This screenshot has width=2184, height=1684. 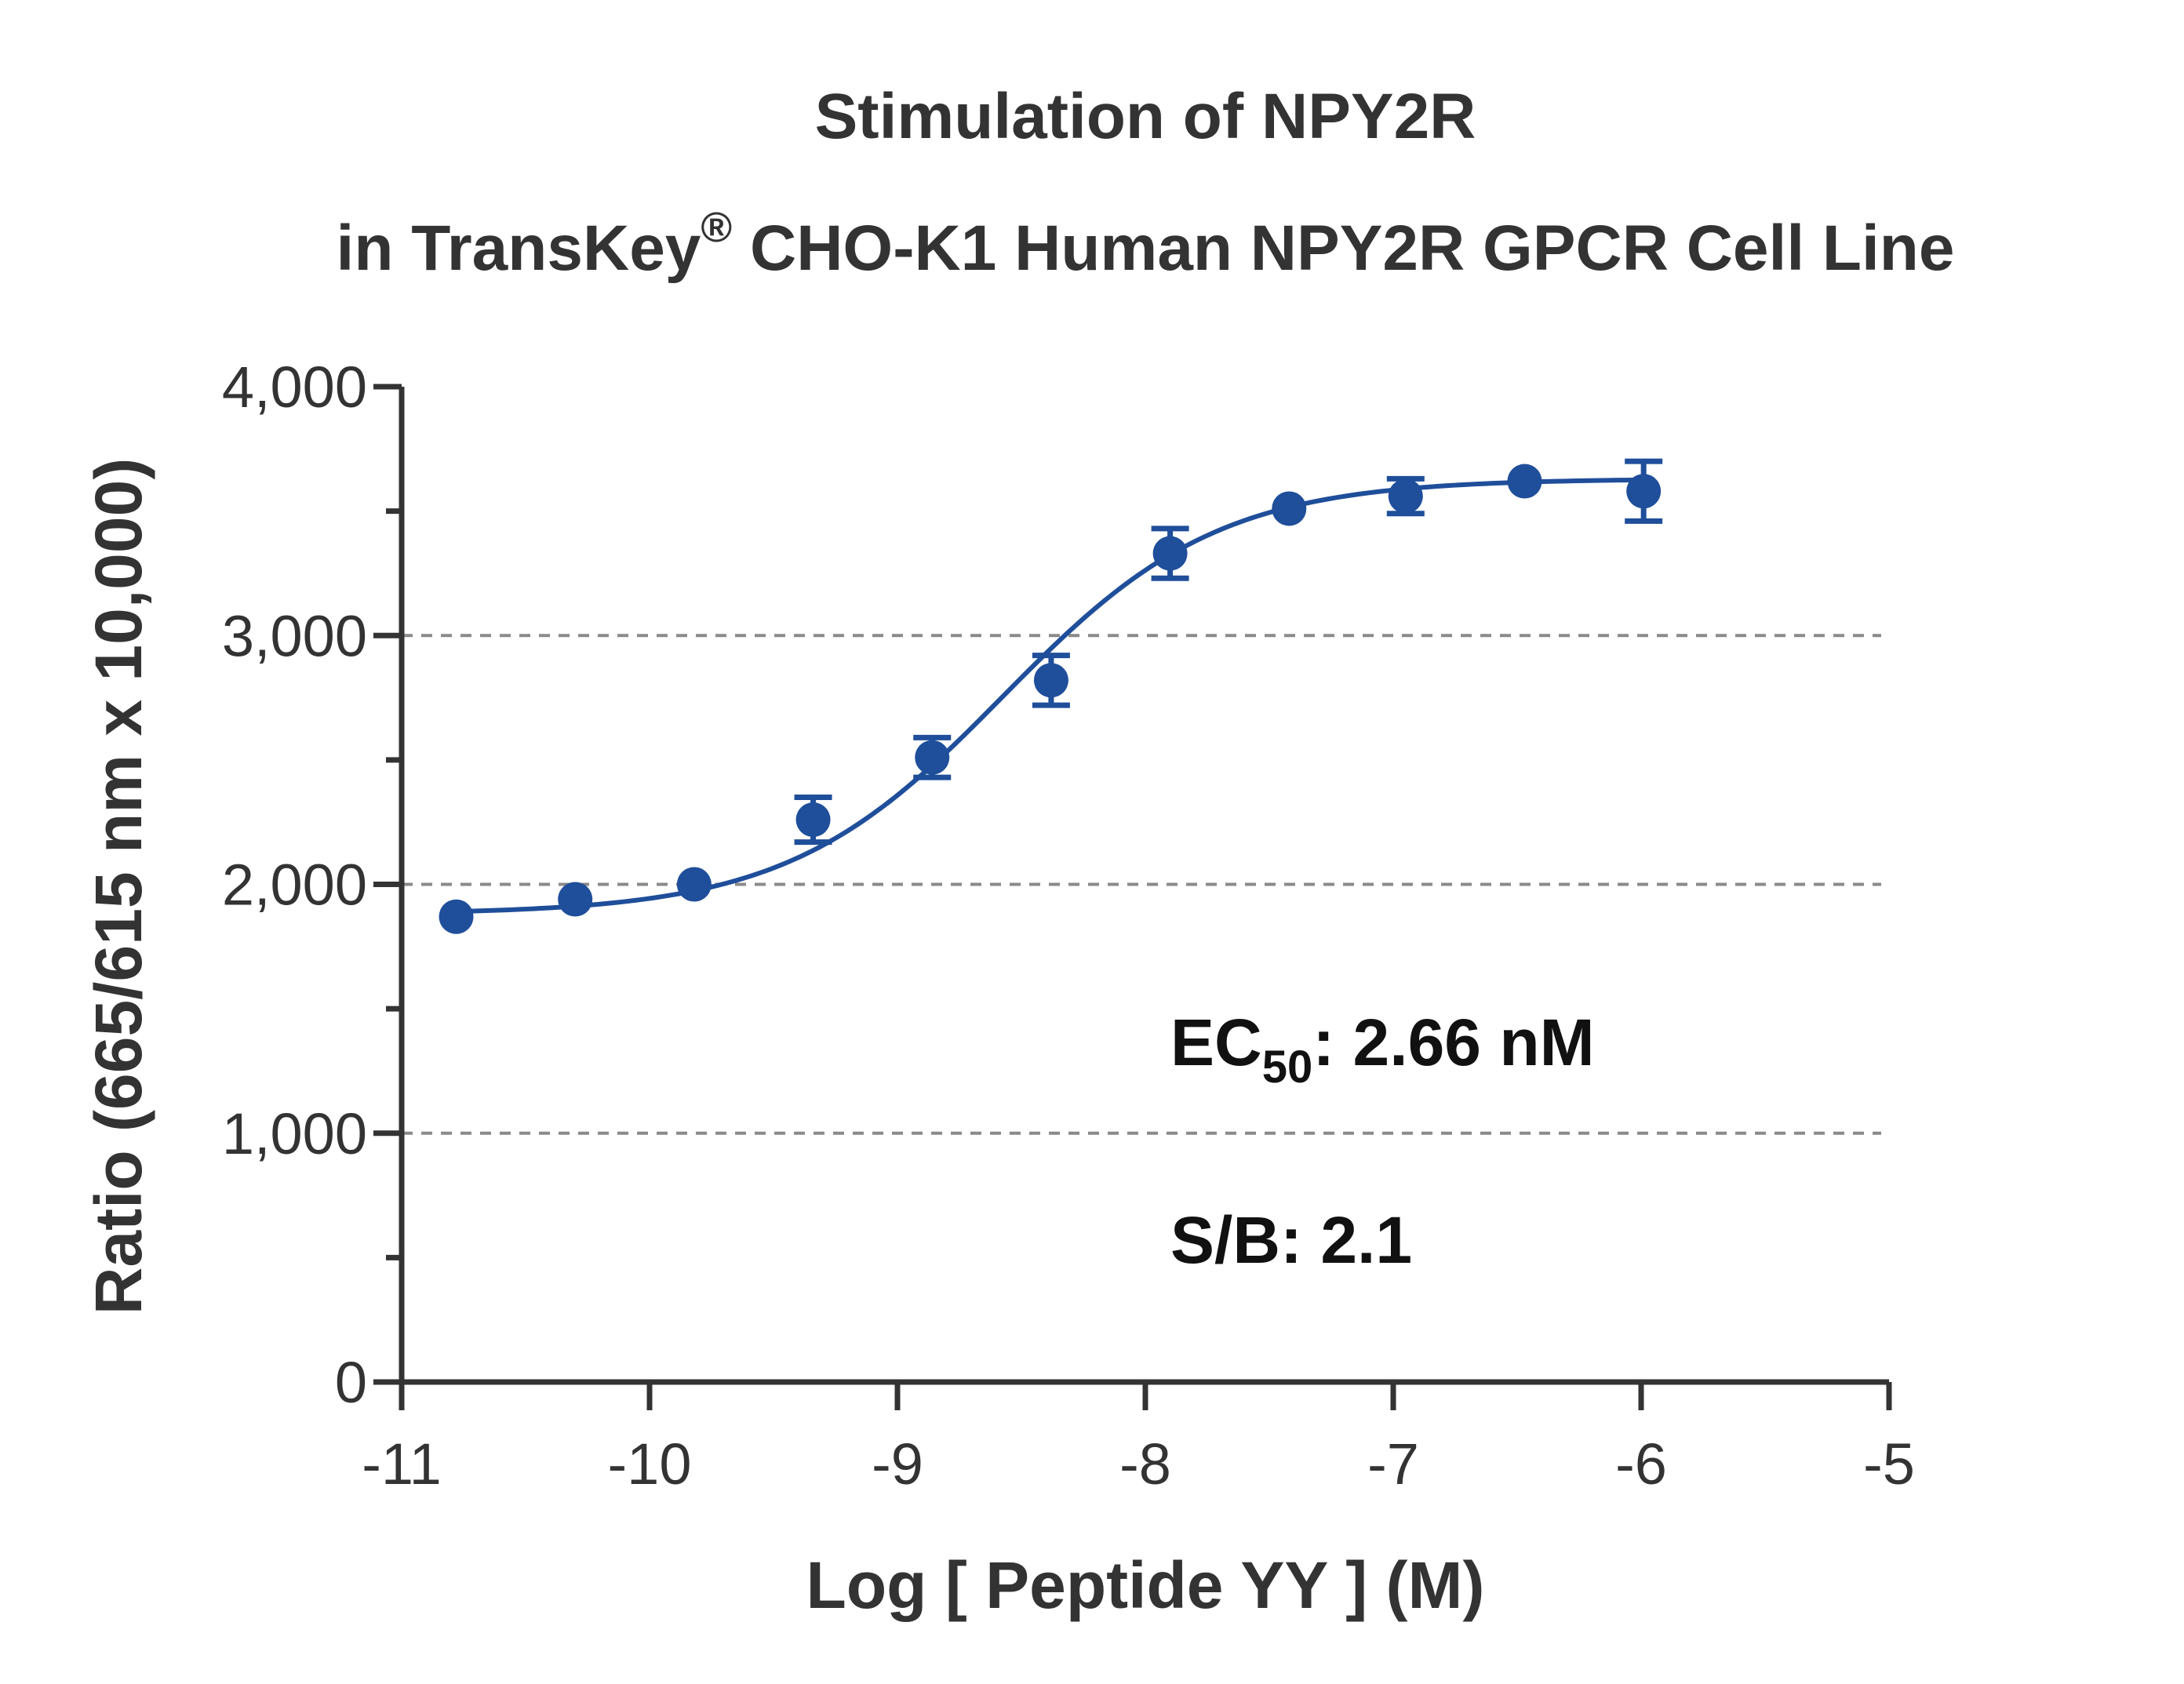 What do you see at coordinates (401, 1464) in the screenshot?
I see `x-tick-label: -11` at bounding box center [401, 1464].